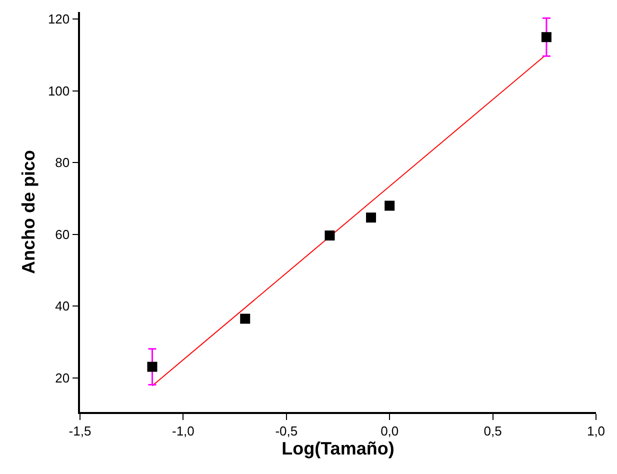  Describe the element at coordinates (389, 430) in the screenshot. I see `x-tick-label: 0,0` at that location.